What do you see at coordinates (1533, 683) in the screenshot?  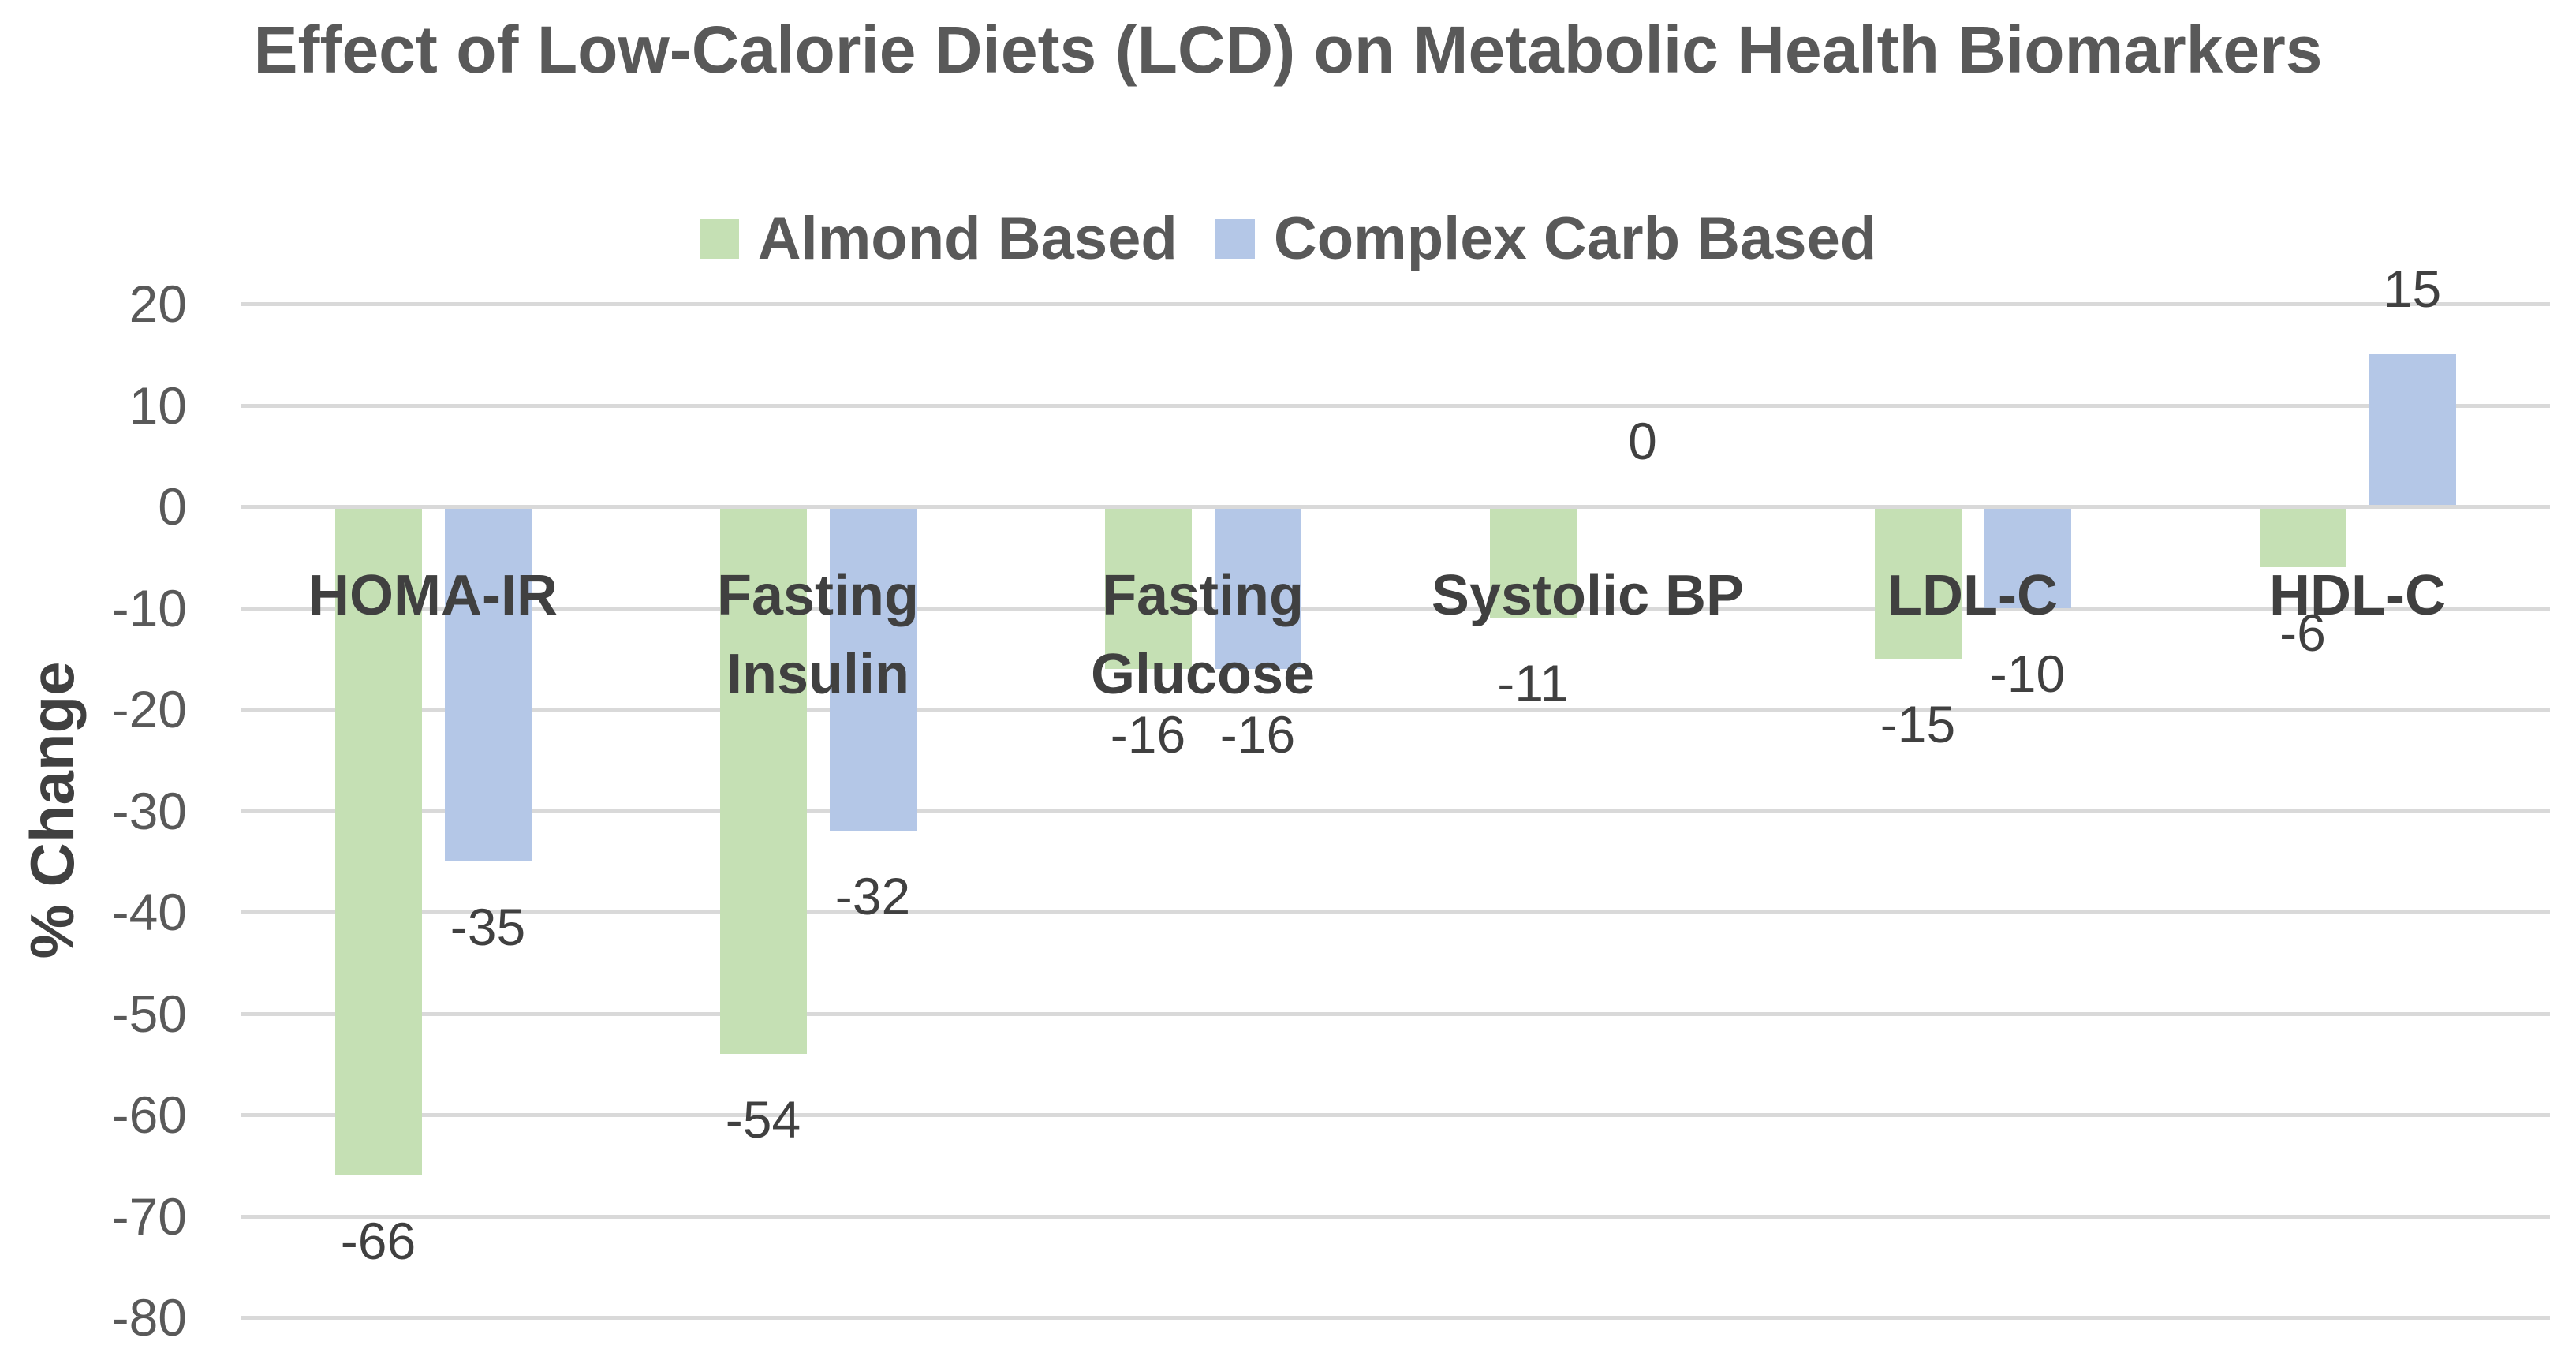 I see `data-label-almond-based-systolic-bp: -11` at bounding box center [1533, 683].